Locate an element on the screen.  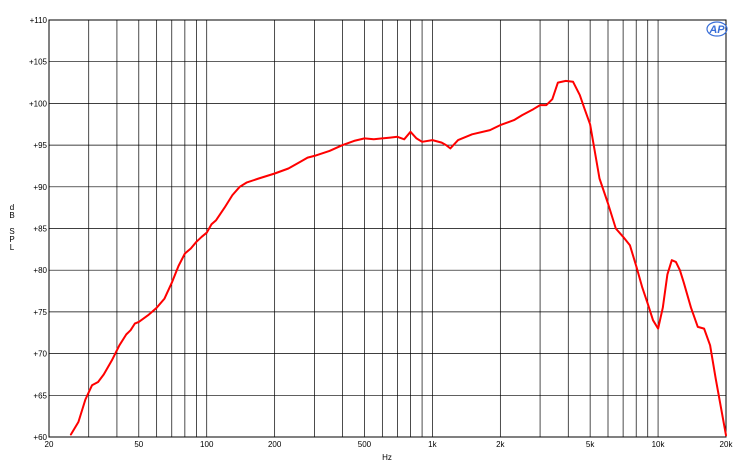
ap-logo: AP is located at coordinates (717, 29).